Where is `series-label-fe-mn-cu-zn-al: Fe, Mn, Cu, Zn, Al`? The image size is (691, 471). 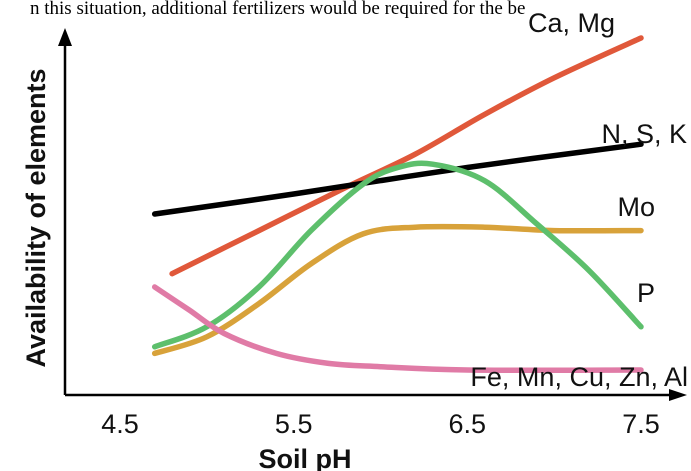 series-label-fe-mn-cu-zn-al: Fe, Mn, Cu, Zn, Al is located at coordinates (579, 377).